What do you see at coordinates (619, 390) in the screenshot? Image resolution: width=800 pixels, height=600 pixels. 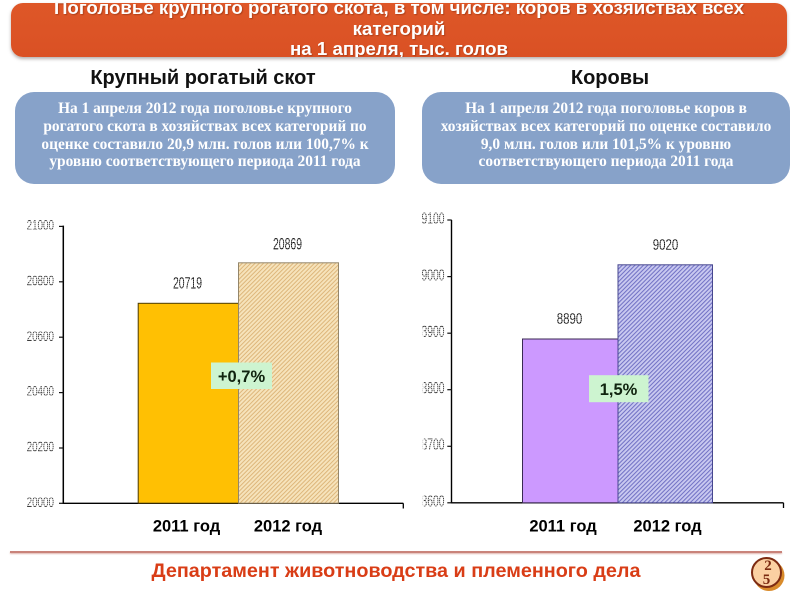 I see `svg-text: 1,5%` at bounding box center [619, 390].